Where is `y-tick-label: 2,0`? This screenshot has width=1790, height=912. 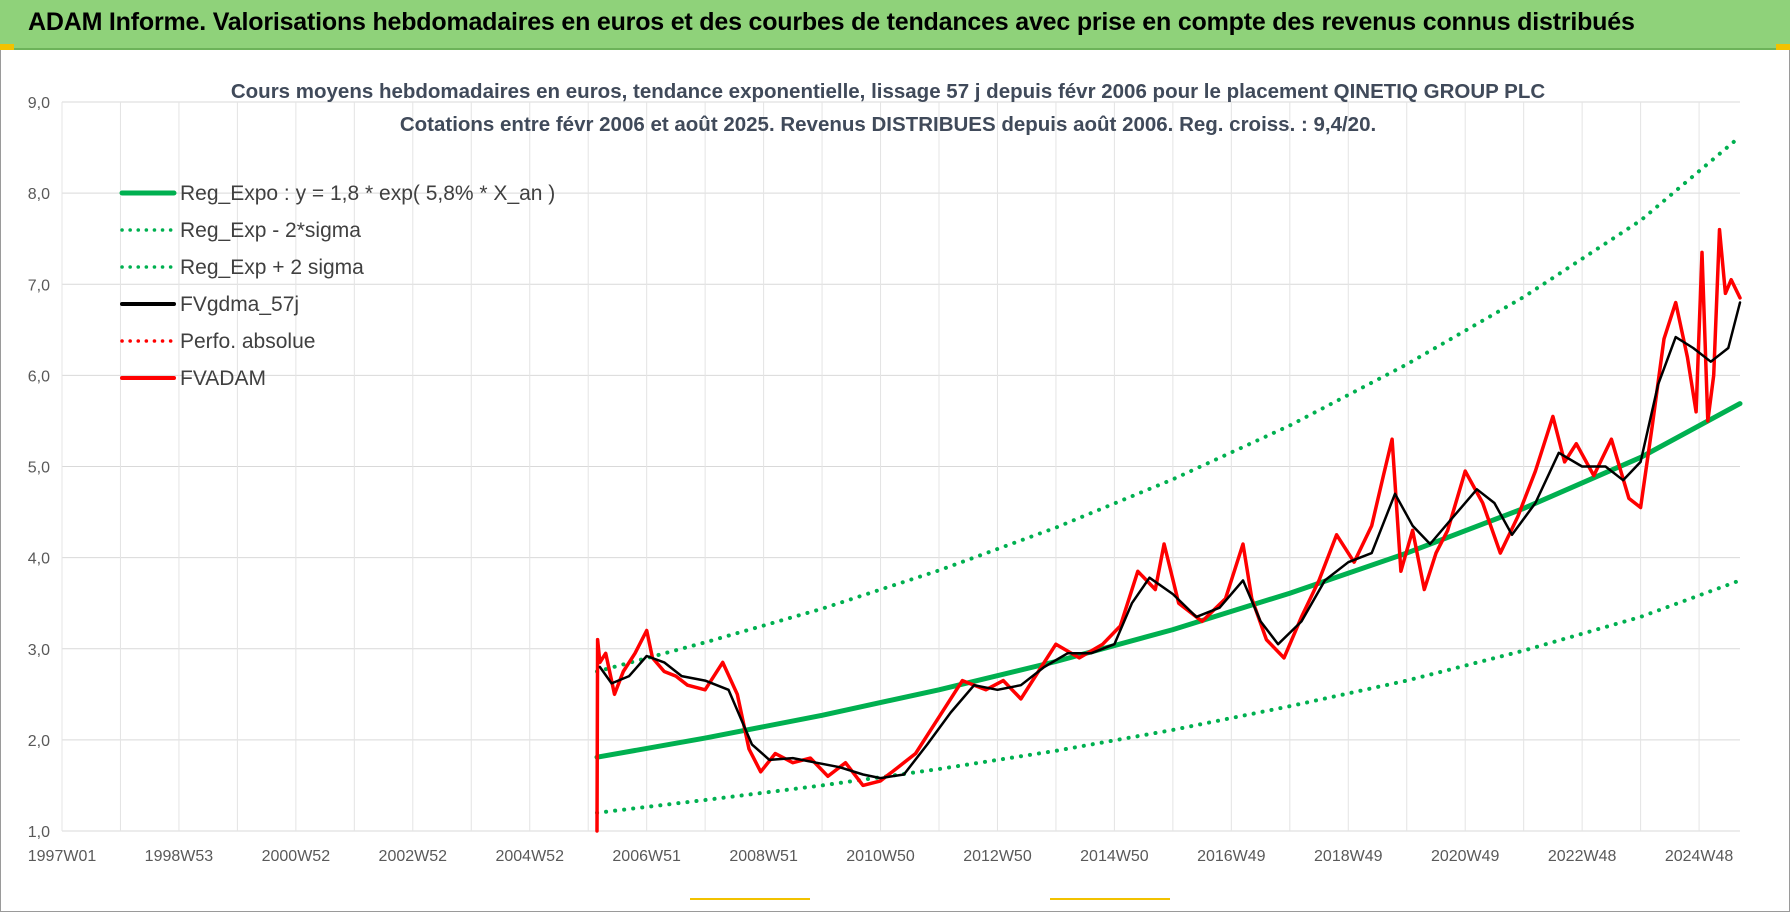
y-tick-label: 2,0 is located at coordinates (39, 741).